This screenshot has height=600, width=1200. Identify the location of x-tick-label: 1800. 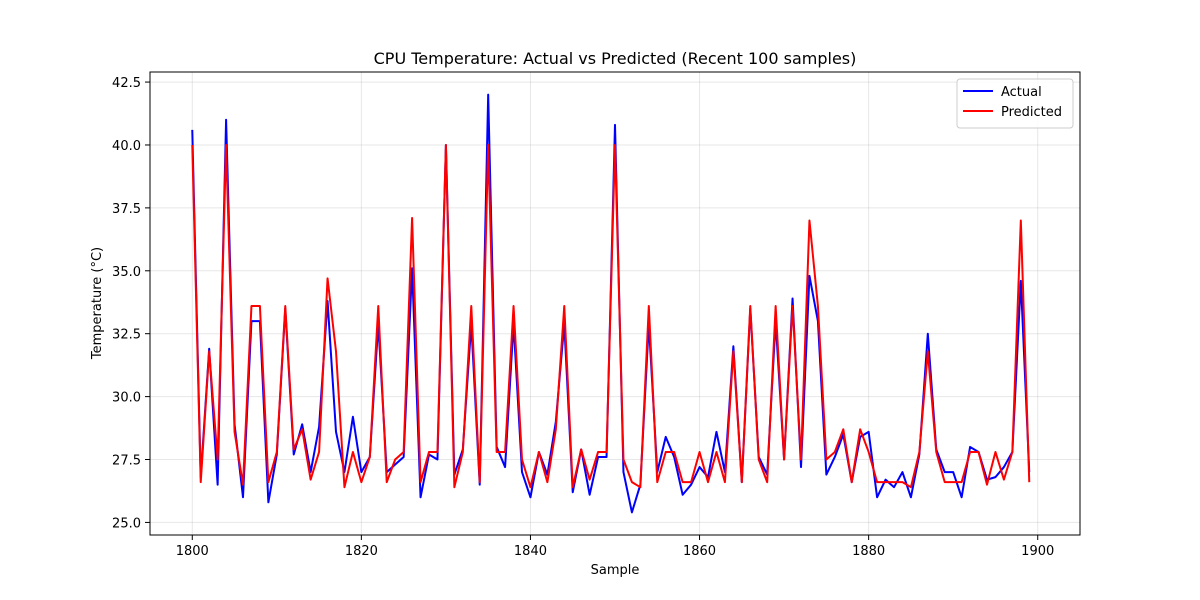
(192, 551).